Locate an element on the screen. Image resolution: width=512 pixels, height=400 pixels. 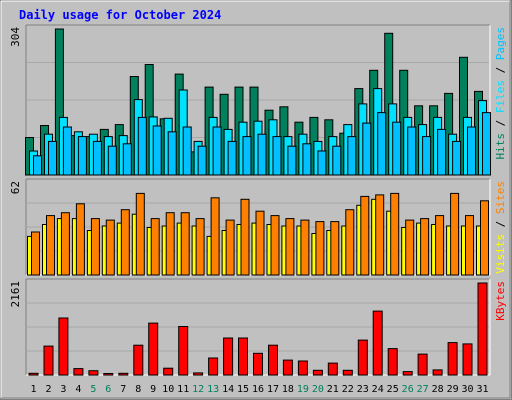
day-label-25: 25 is located at coordinates (393, 389).